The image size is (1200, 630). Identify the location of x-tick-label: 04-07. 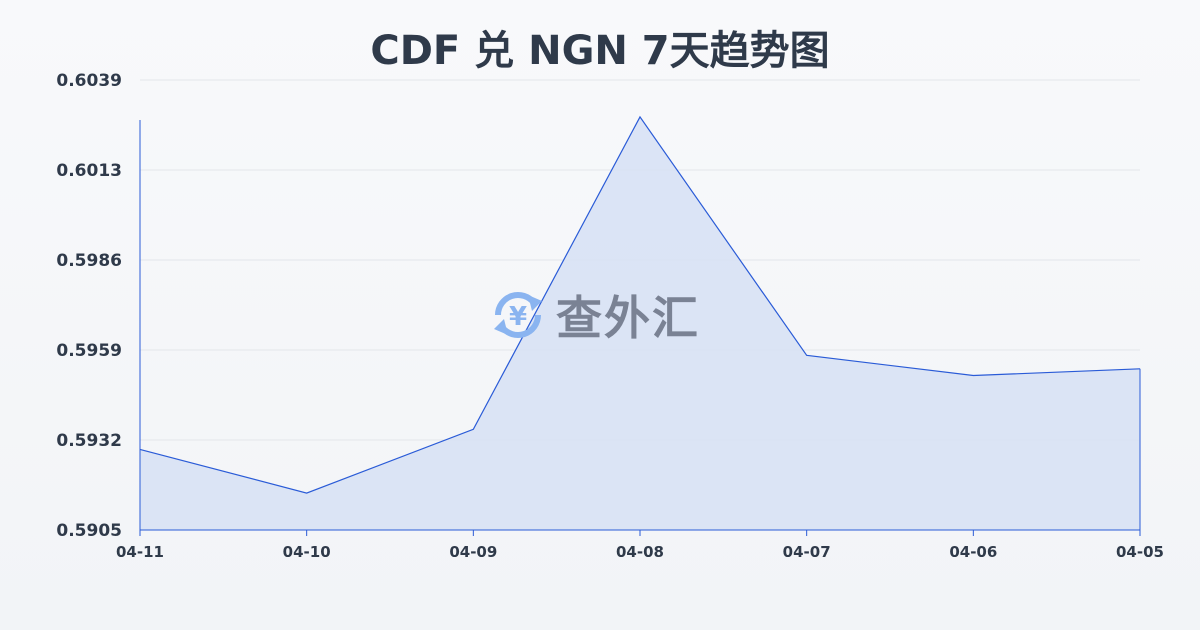
(807, 552).